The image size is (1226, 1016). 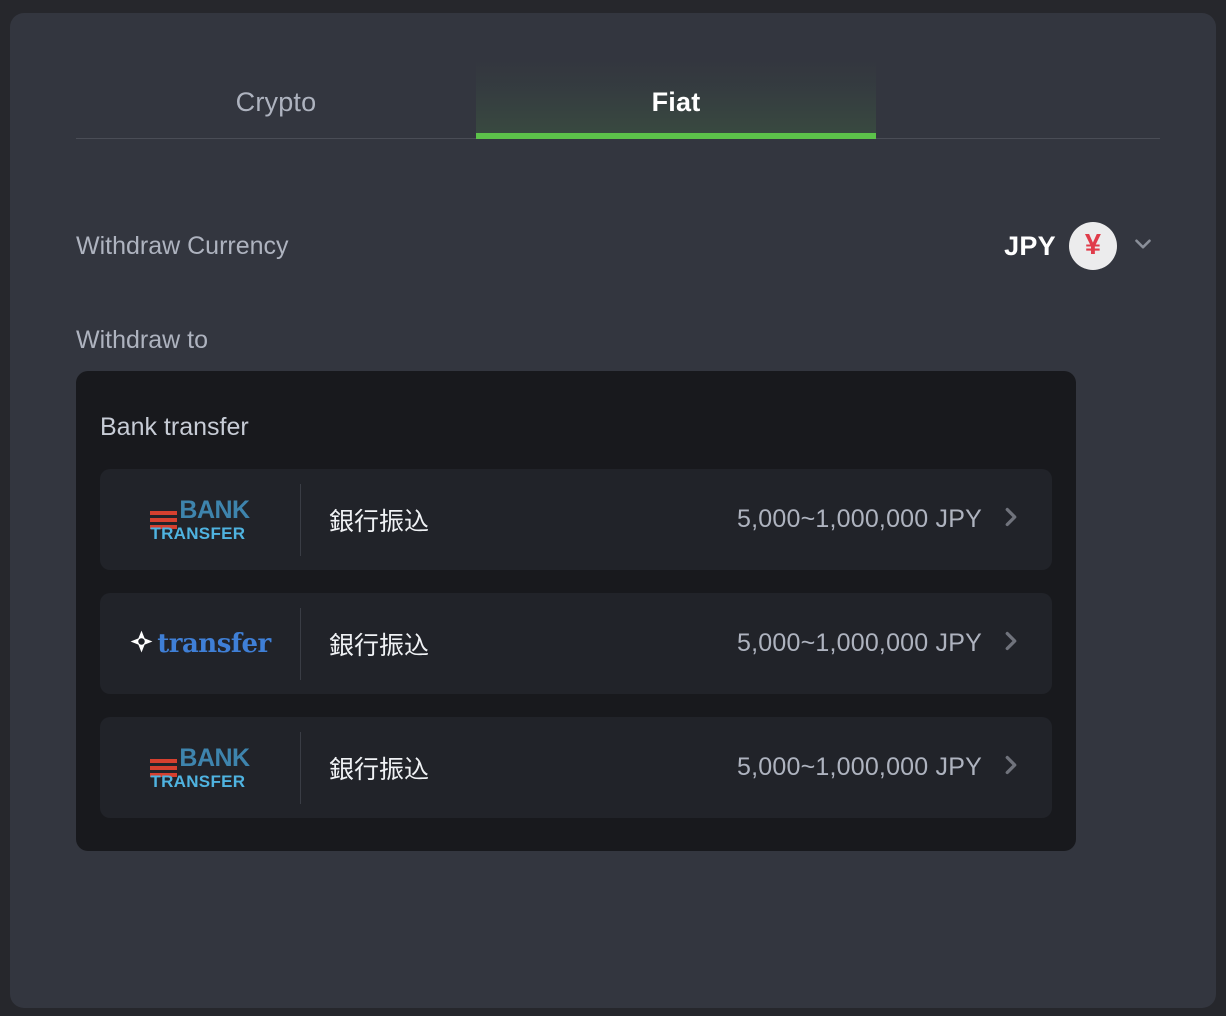 I want to click on tab-fiat-label: Fiat, so click(x=676, y=102).